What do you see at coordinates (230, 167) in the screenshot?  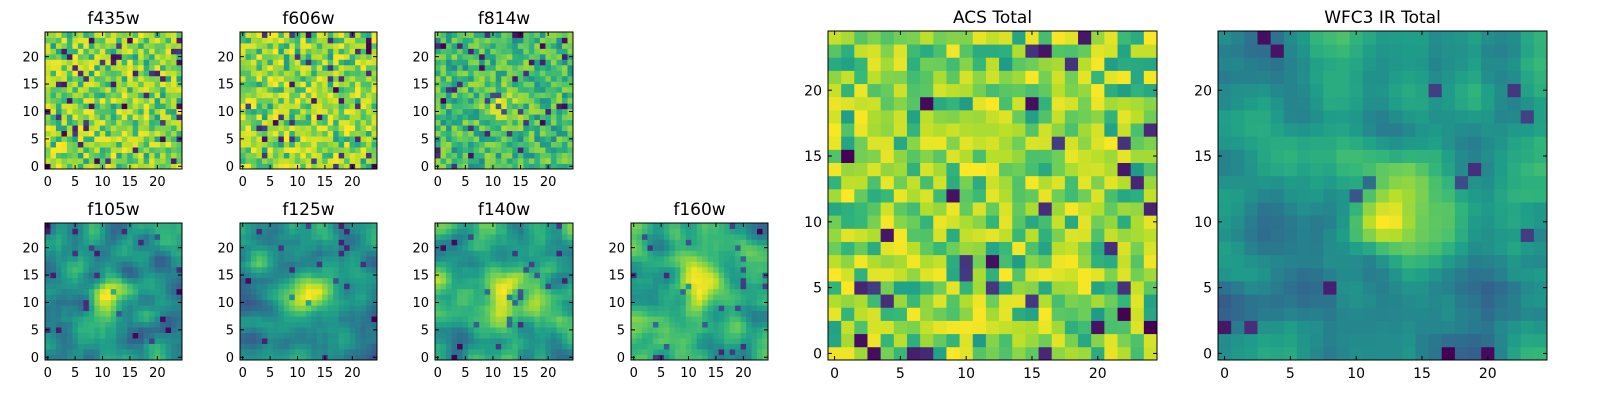 I see `y-tick-label: 0` at bounding box center [230, 167].